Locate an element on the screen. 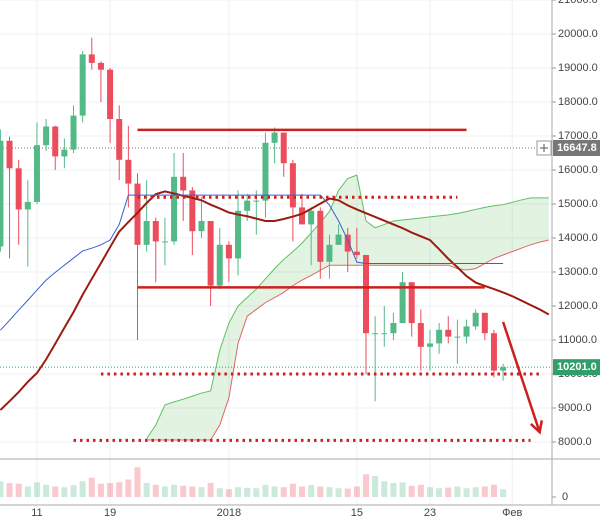  arrow-head is located at coordinates (537, 427).